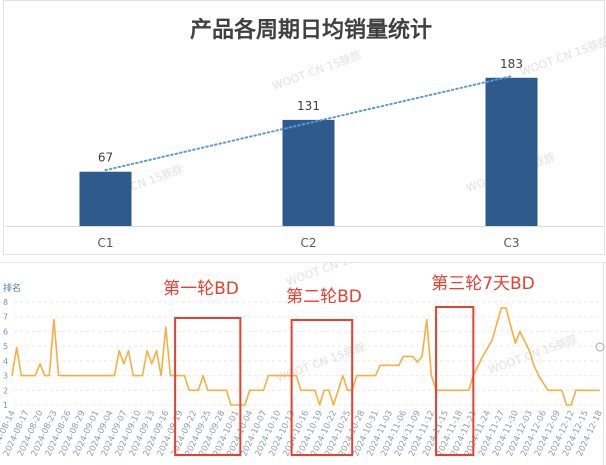  I want to click on y-tick-label: 8, so click(5, 302).